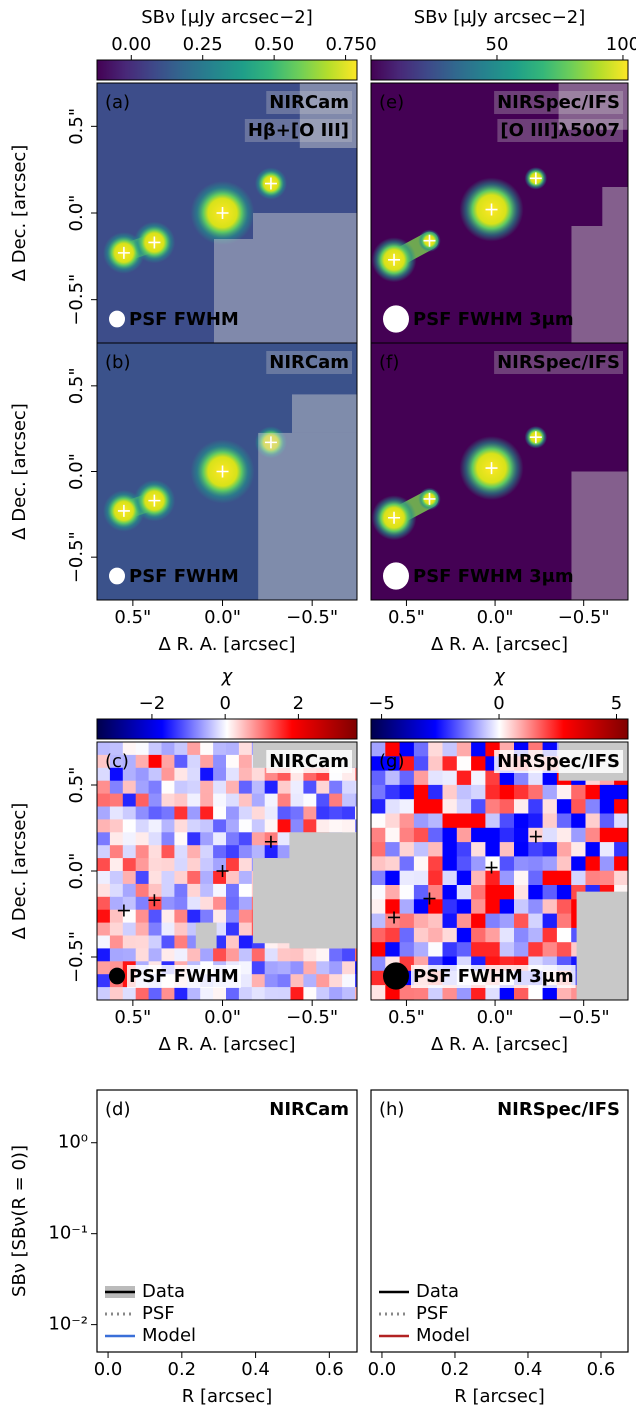  What do you see at coordinates (68, 1324) in the screenshot?
I see `y-tick-label: 10⁻²` at bounding box center [68, 1324].